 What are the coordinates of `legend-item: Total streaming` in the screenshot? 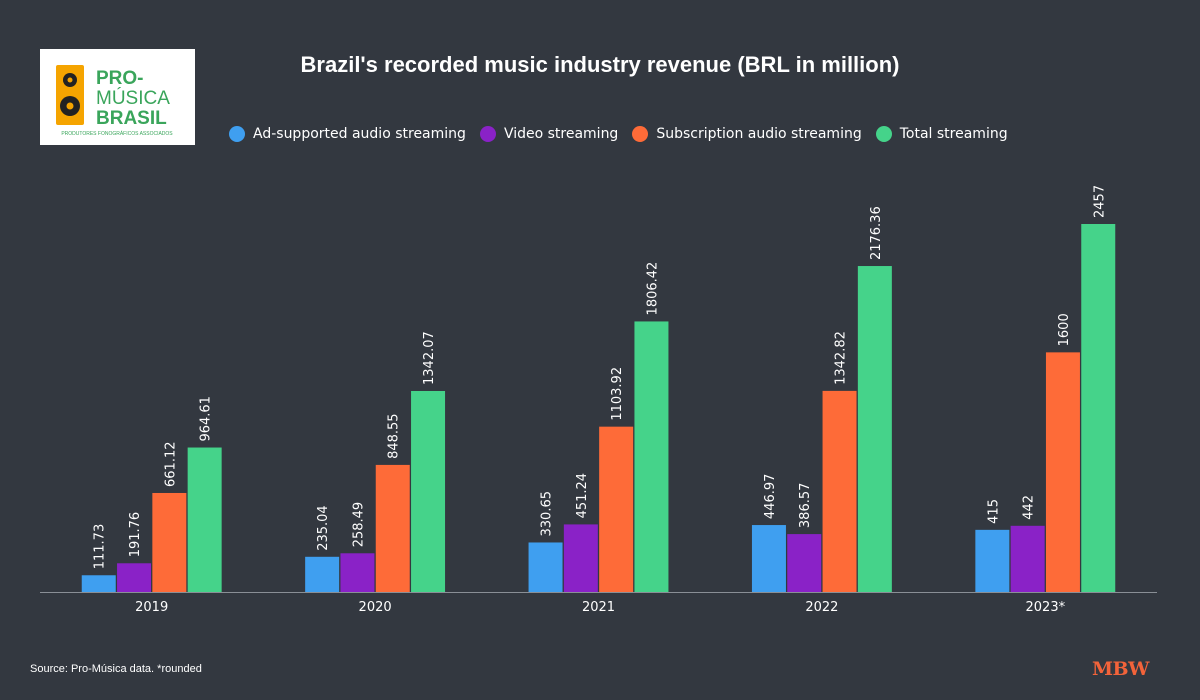 It's located at (941, 134).